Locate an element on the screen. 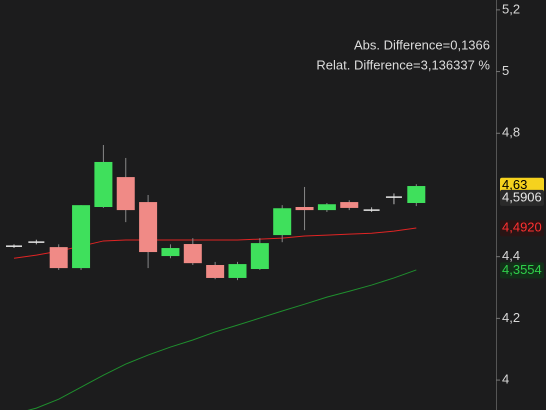  y-tick-label: 4,2 is located at coordinates (511, 317).